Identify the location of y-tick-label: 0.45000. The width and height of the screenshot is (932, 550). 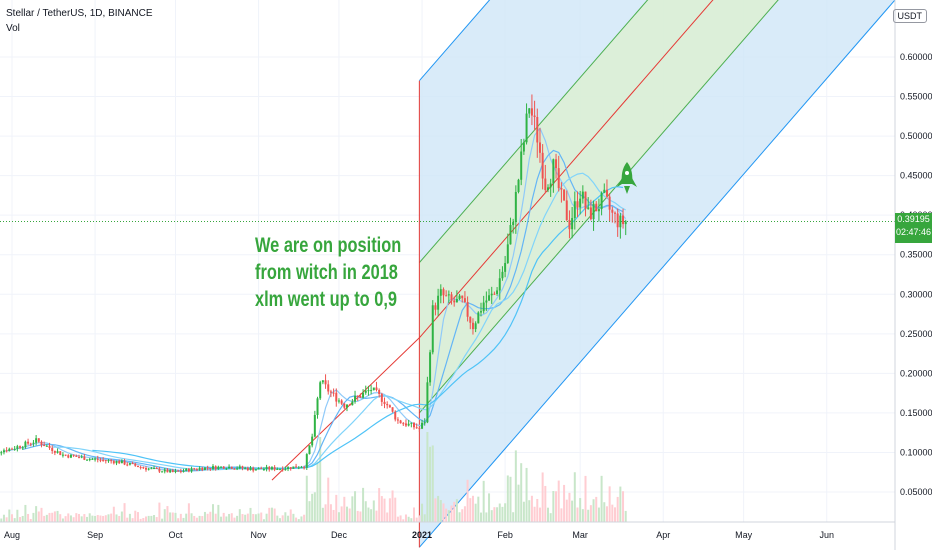
(916, 176).